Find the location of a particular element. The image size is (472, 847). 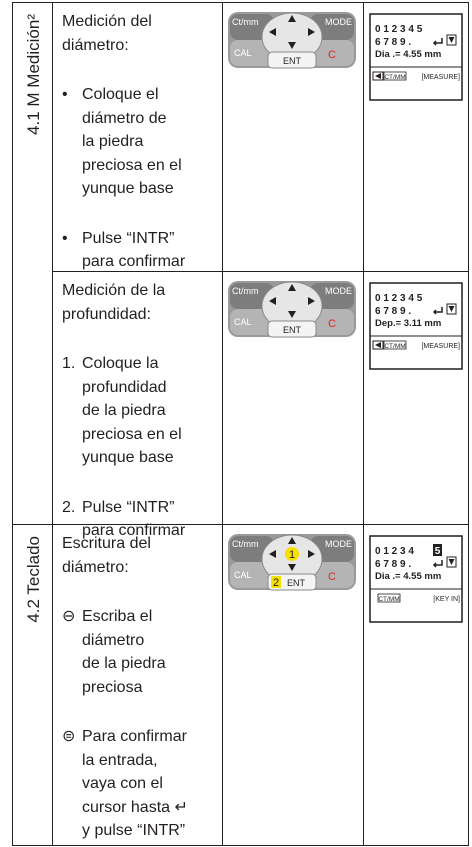

step-item: • Pulse “INTR” para confirmar is located at coordinates (141, 250).